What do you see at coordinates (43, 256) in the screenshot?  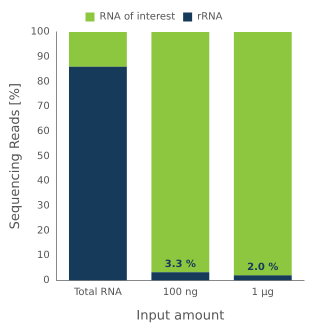 I see `y-tick-label: 10` at bounding box center [43, 256].